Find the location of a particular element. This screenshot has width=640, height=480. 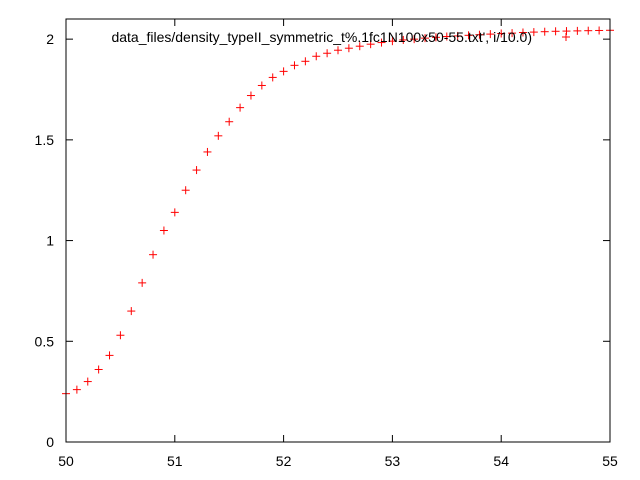

x-tick-label: 51 is located at coordinates (175, 461).